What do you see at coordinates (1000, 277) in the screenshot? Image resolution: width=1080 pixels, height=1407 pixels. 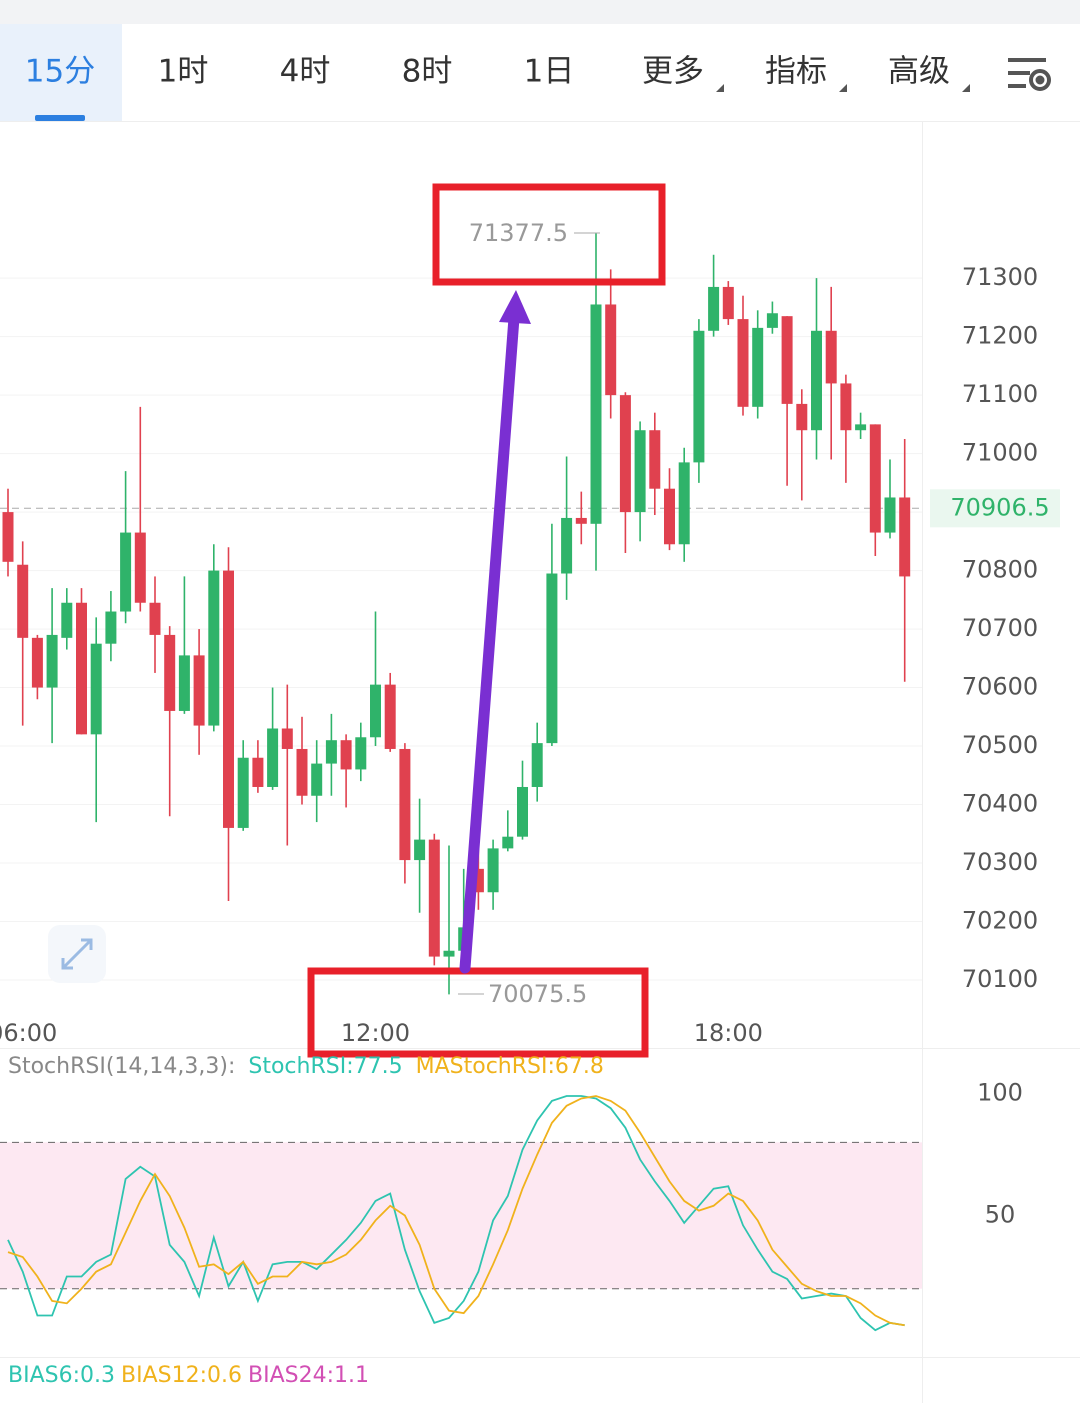 I see `y-tick-label: 71300` at bounding box center [1000, 277].